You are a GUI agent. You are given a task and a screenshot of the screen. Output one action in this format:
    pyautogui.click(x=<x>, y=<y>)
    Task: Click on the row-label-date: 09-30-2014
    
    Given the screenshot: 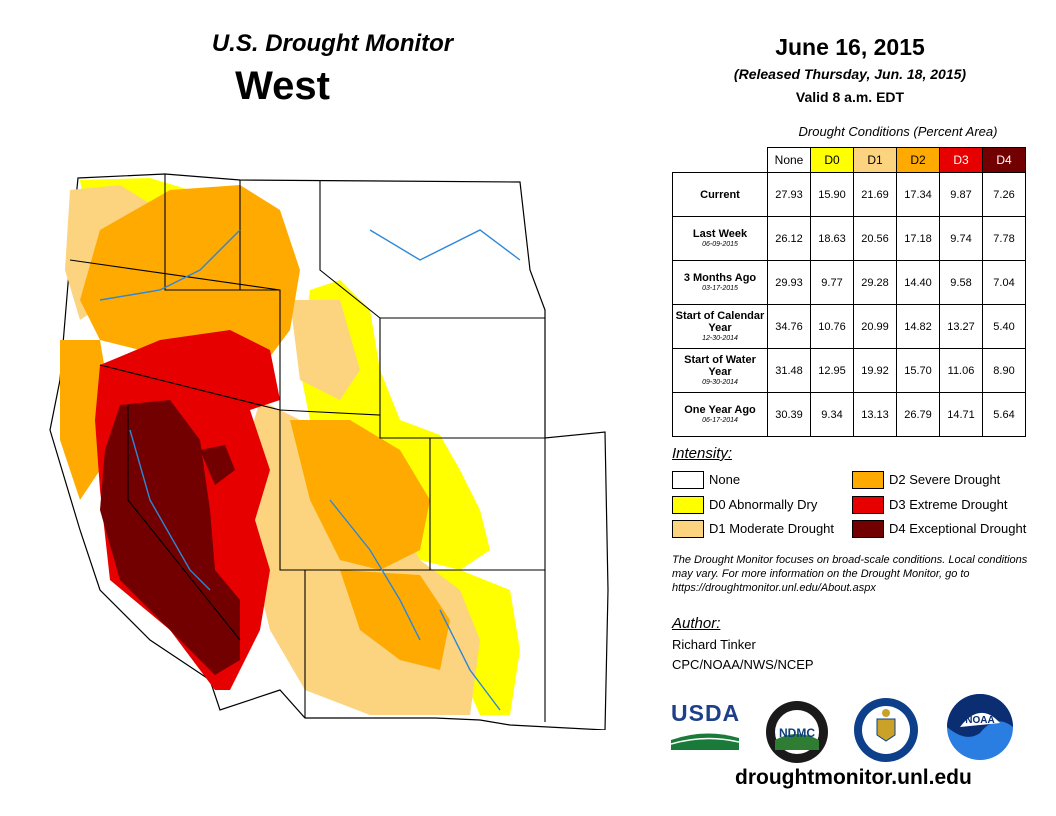 What is the action you would take?
    pyautogui.click(x=720, y=382)
    